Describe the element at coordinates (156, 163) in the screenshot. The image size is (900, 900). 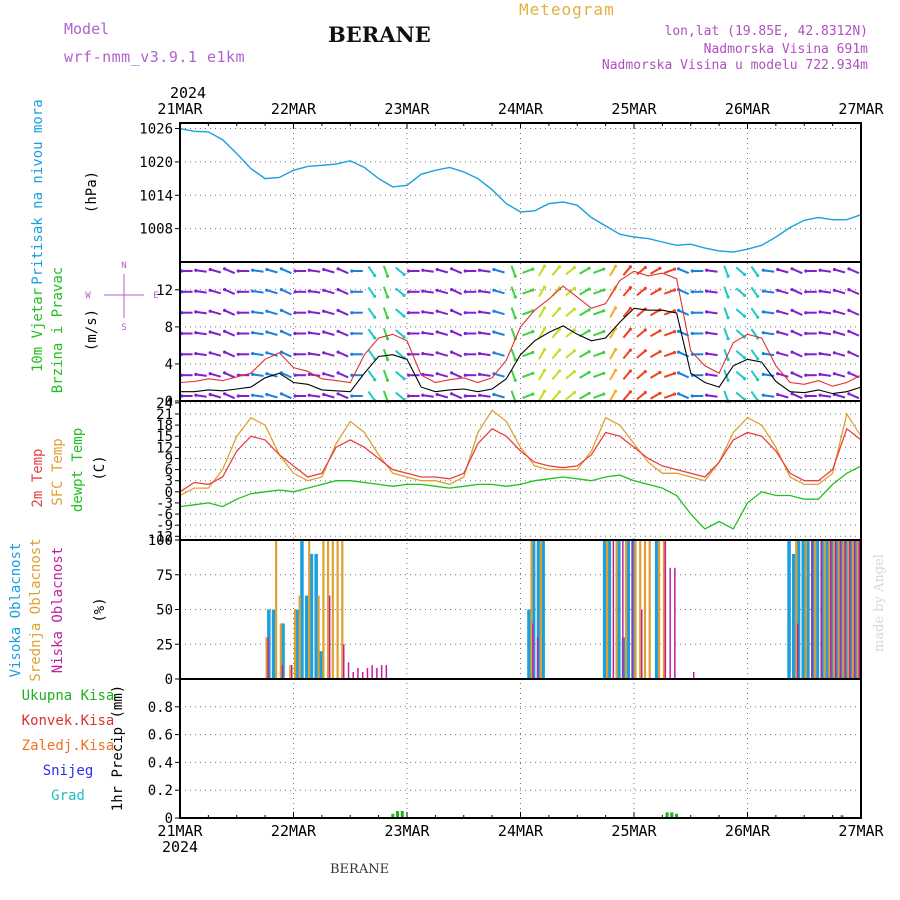
I see `y-tick-label: 1020` at that location.